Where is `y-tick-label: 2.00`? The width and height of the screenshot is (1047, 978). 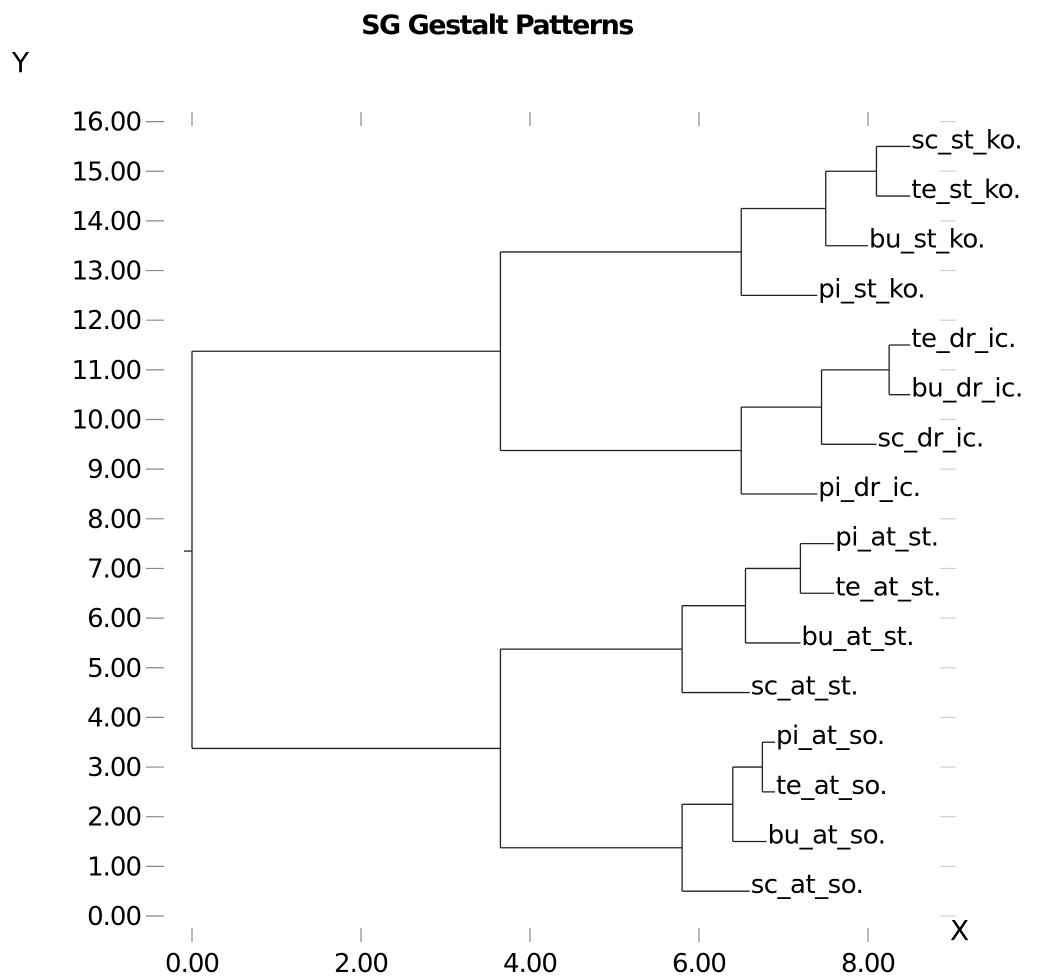
y-tick-label: 2.00 is located at coordinates (114, 818).